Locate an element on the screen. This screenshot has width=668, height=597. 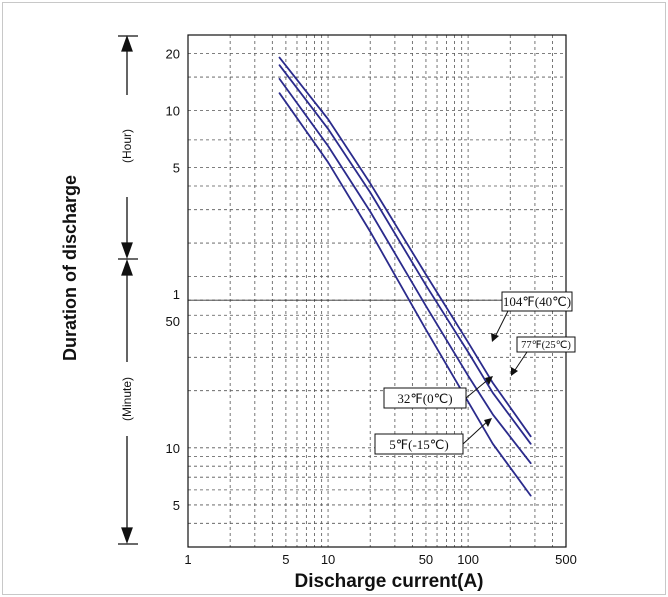
minute-range-arrow is located at coordinates (128, 402).